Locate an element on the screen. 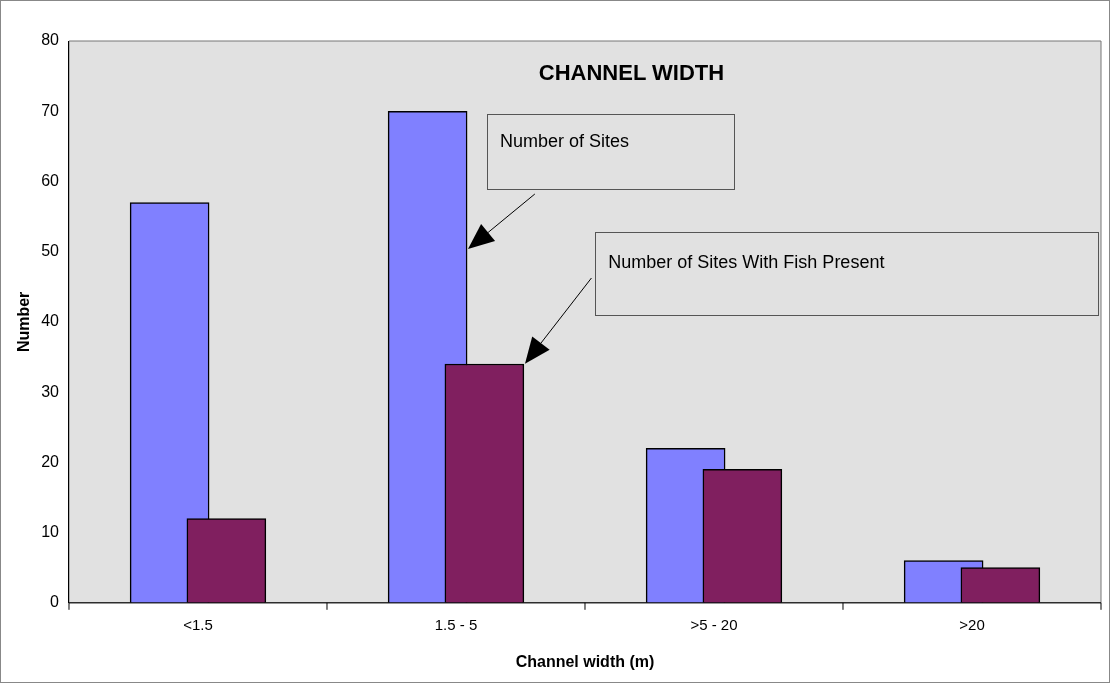 The image size is (1110, 683). x-tick-label: 1.5 - 5 is located at coordinates (456, 624).